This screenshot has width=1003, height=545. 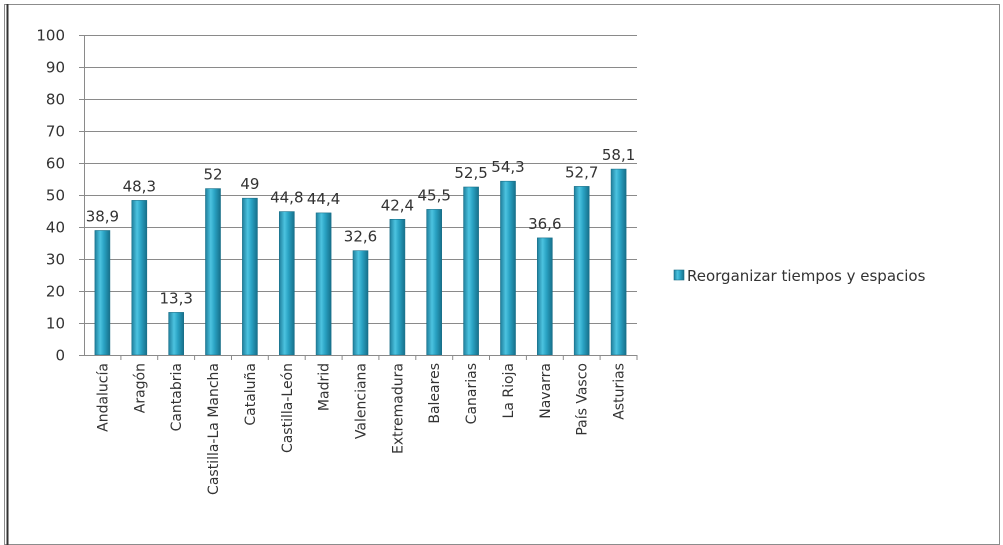 I want to click on x-tick-label: Valenciana, so click(x=362, y=401).